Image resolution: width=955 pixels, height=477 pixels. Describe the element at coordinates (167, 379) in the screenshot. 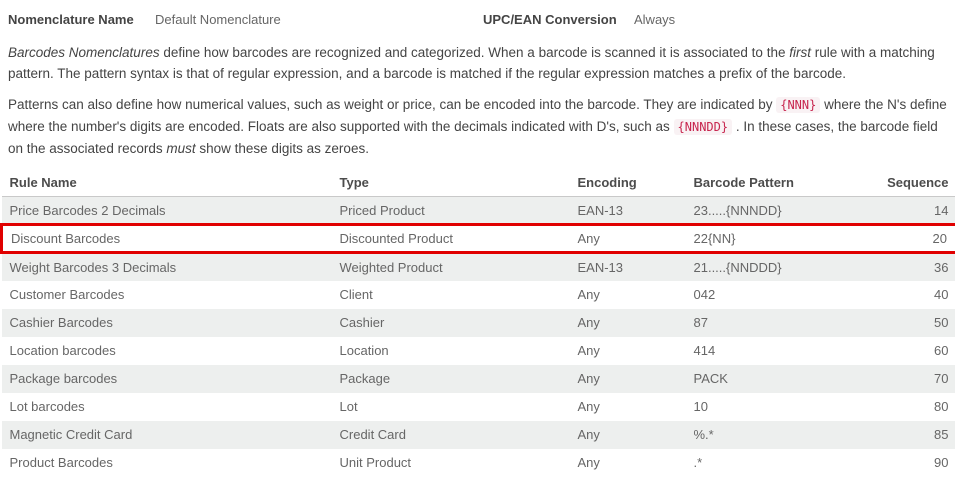

I see `cell-rule-name: Package barcodes` at that location.